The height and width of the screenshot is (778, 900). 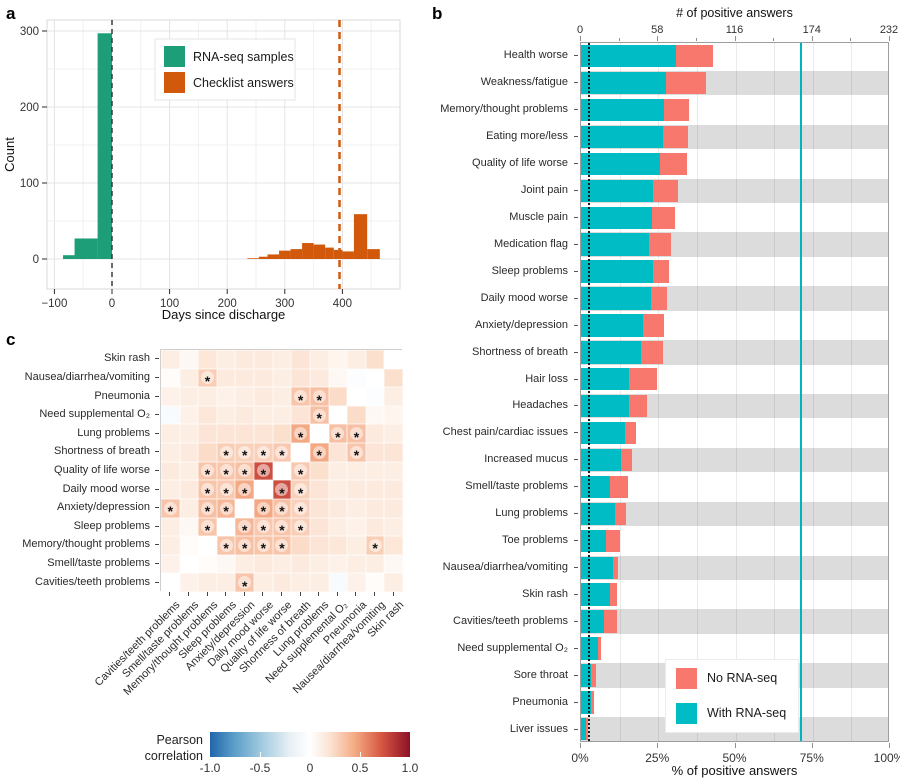 What do you see at coordinates (103, 507) in the screenshot?
I see `heatmap-row-label: Anxiety/depression` at bounding box center [103, 507].